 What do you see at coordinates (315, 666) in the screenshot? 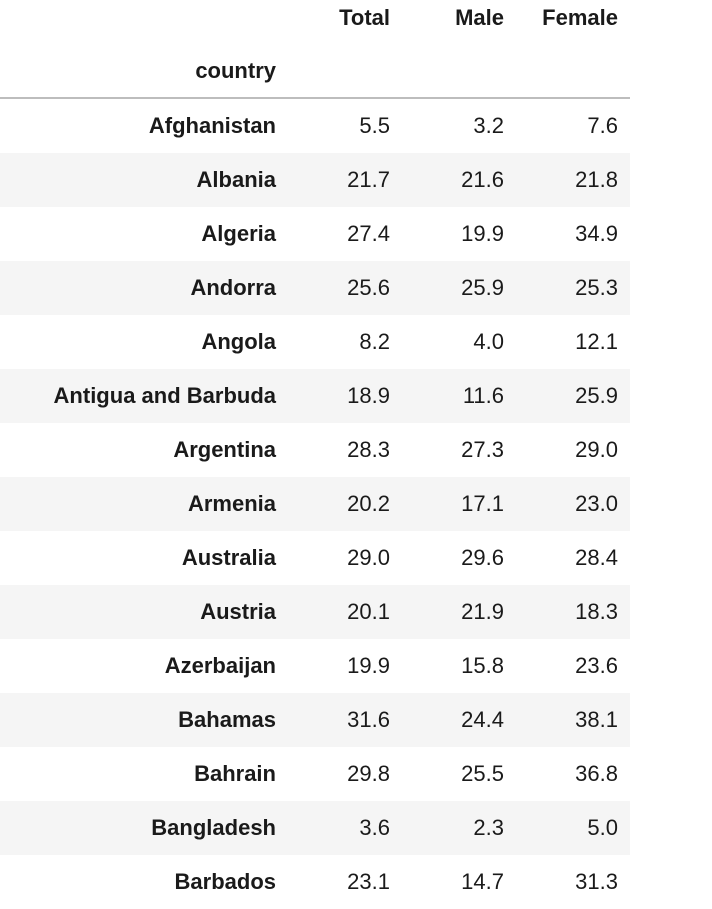
I see `table-row: Azerbaijan 19.9 15.8 23.6` at bounding box center [315, 666].